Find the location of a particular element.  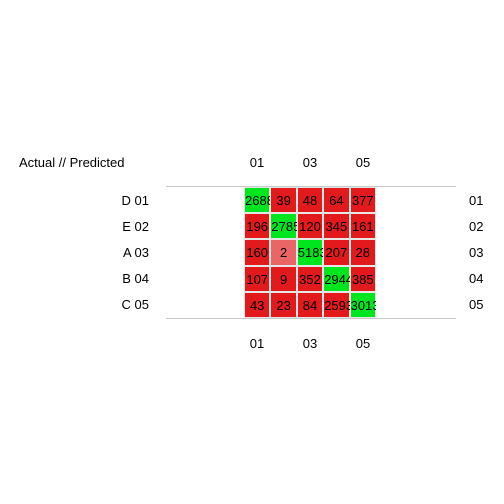

right-row-label: 04 is located at coordinates (476, 279).